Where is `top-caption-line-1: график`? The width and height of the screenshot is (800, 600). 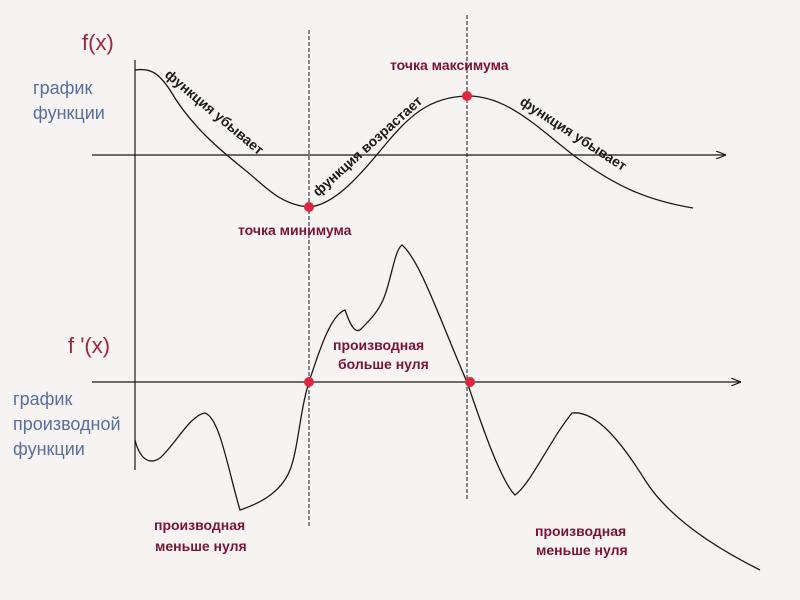 top-caption-line-1: график is located at coordinates (62, 88).